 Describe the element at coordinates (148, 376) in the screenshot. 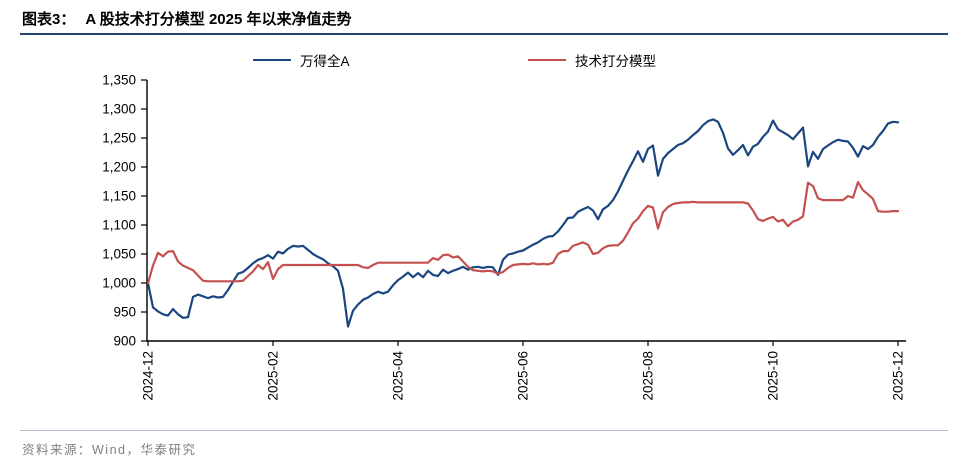

I see `x-tick-label: 2024-12` at that location.